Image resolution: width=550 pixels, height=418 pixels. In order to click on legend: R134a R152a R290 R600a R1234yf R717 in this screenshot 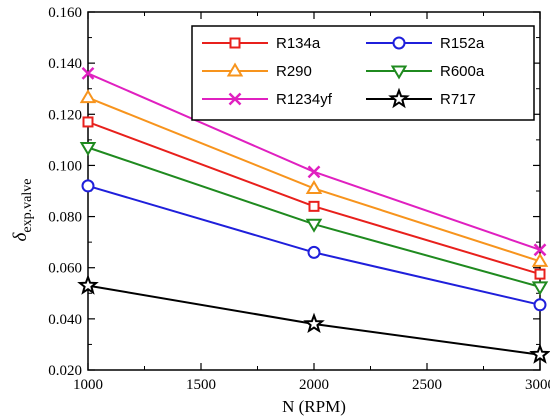, I will do `click(363, 73)`.